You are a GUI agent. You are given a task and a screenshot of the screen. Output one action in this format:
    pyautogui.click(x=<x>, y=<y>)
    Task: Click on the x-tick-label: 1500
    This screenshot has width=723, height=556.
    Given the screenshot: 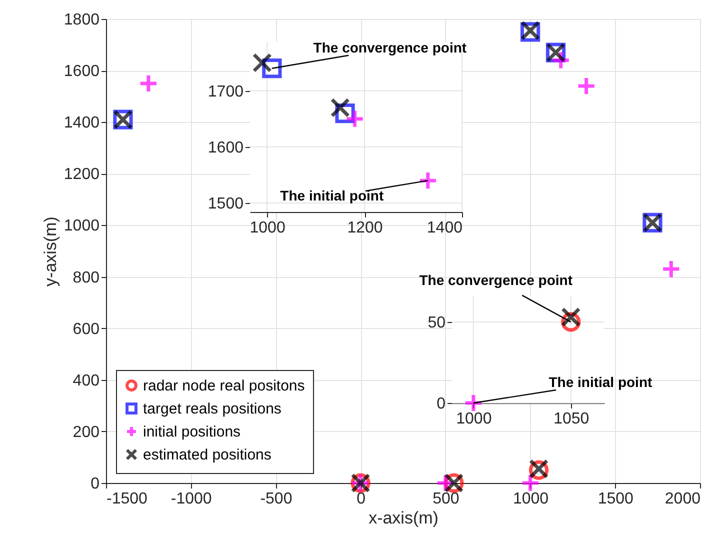 What is the action you would take?
    pyautogui.click(x=616, y=499)
    